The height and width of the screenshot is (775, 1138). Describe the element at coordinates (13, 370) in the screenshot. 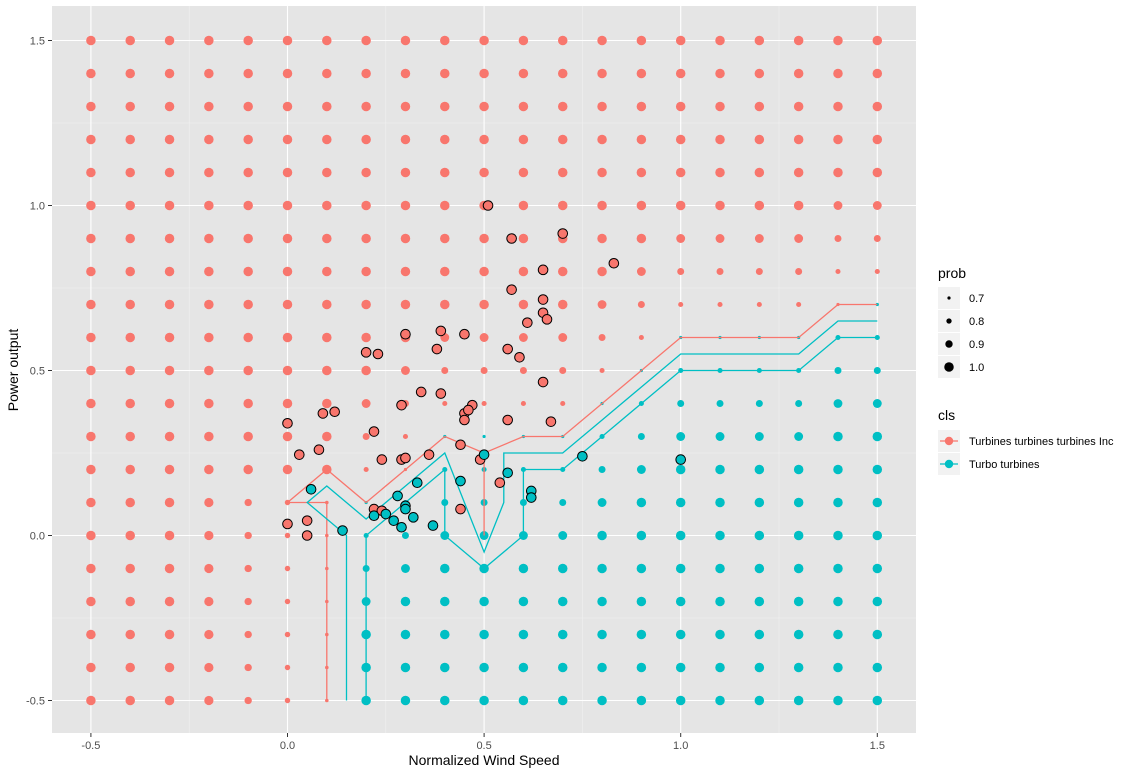

I see `y-axis-title: Power output` at that location.